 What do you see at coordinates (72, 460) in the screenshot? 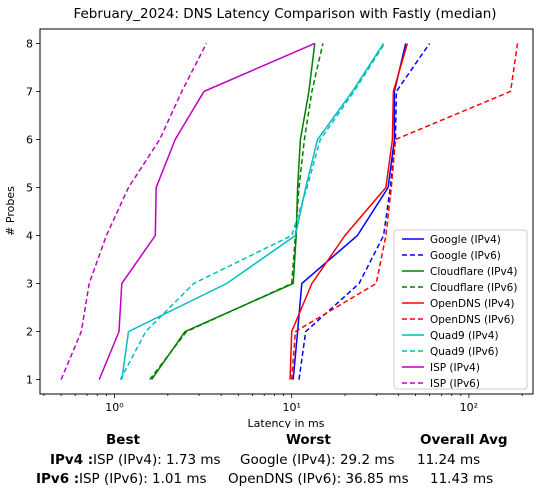
I see `summary-ipv4-label: IPv4 :` at bounding box center [72, 460].